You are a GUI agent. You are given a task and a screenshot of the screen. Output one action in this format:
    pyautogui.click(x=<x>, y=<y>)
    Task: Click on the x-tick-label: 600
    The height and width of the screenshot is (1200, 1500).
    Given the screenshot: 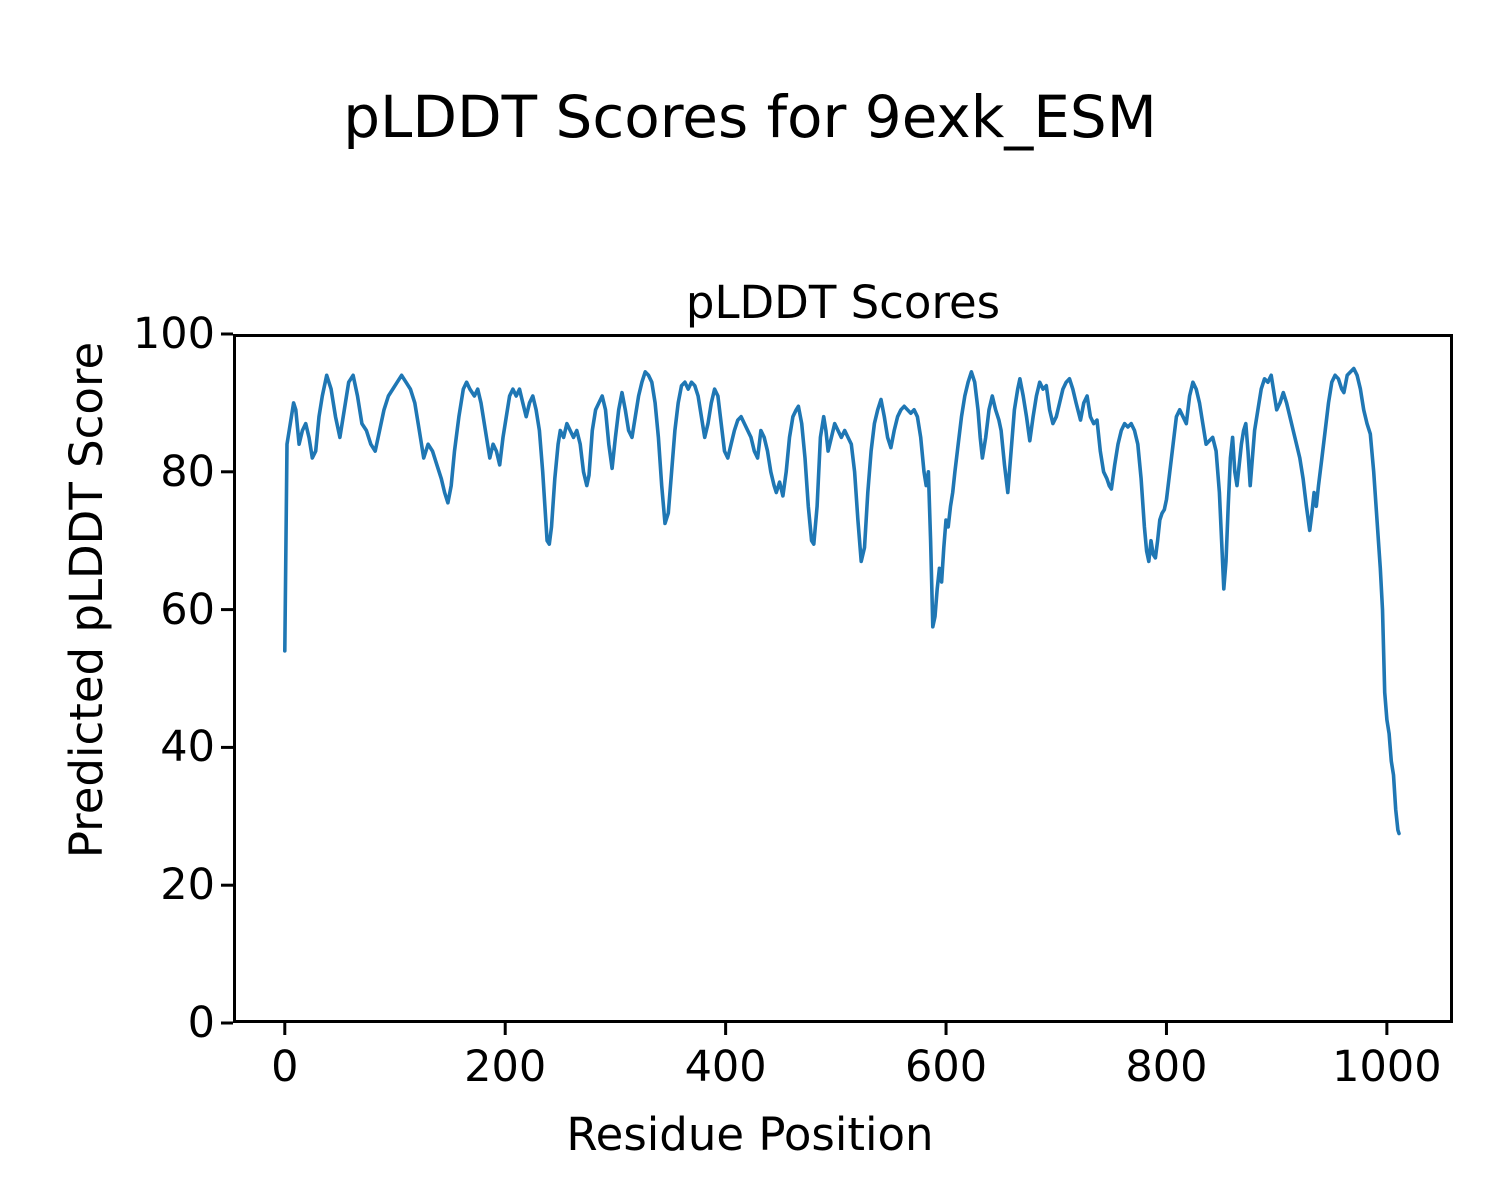 What is the action you would take?
    pyautogui.click(x=946, y=1067)
    